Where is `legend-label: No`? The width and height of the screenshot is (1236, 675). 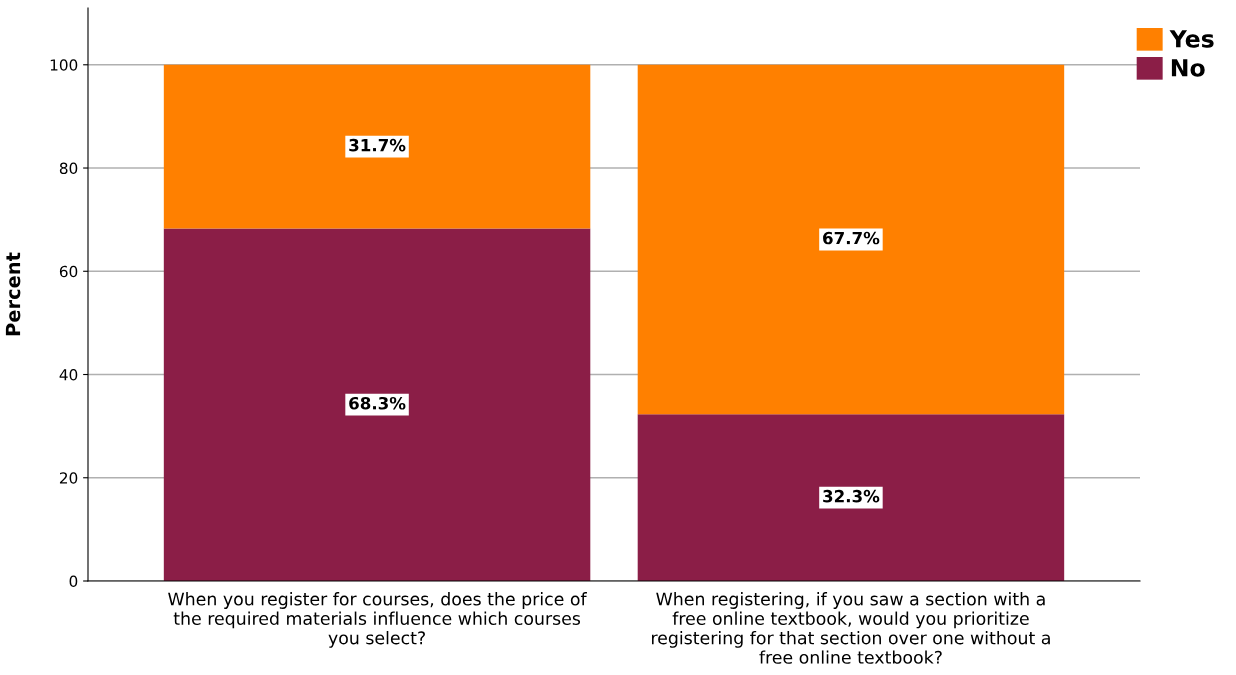
legend-label: No is located at coordinates (1188, 68).